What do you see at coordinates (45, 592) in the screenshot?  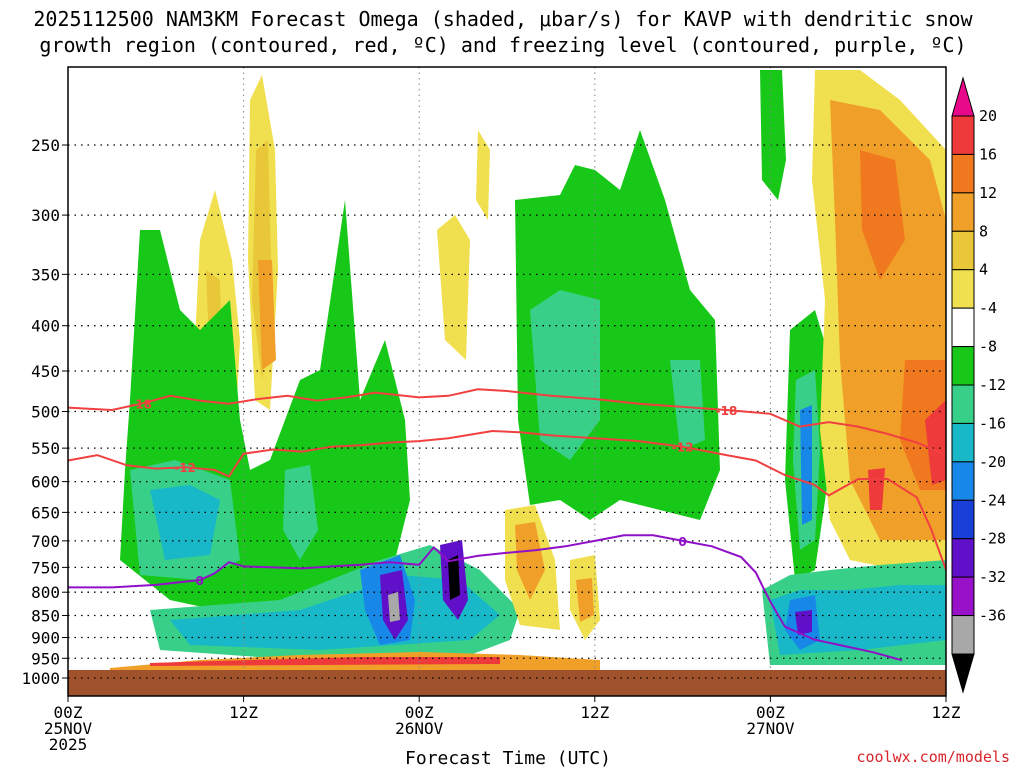 I see `y-tick-label: 800` at bounding box center [45, 592].